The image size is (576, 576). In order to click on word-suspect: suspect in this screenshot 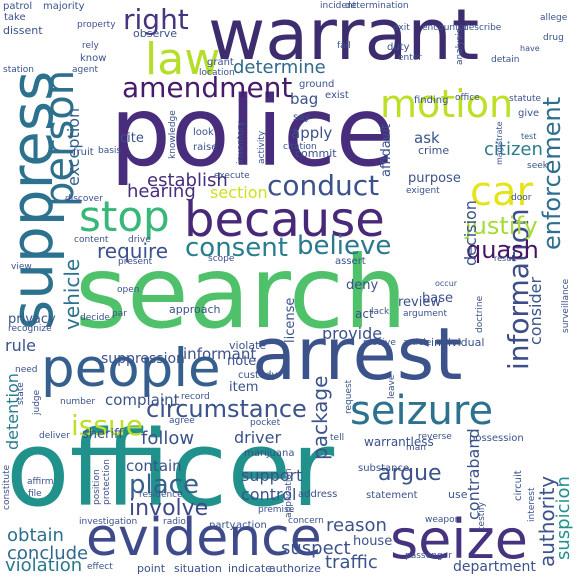, I will do `click(316, 548)`.